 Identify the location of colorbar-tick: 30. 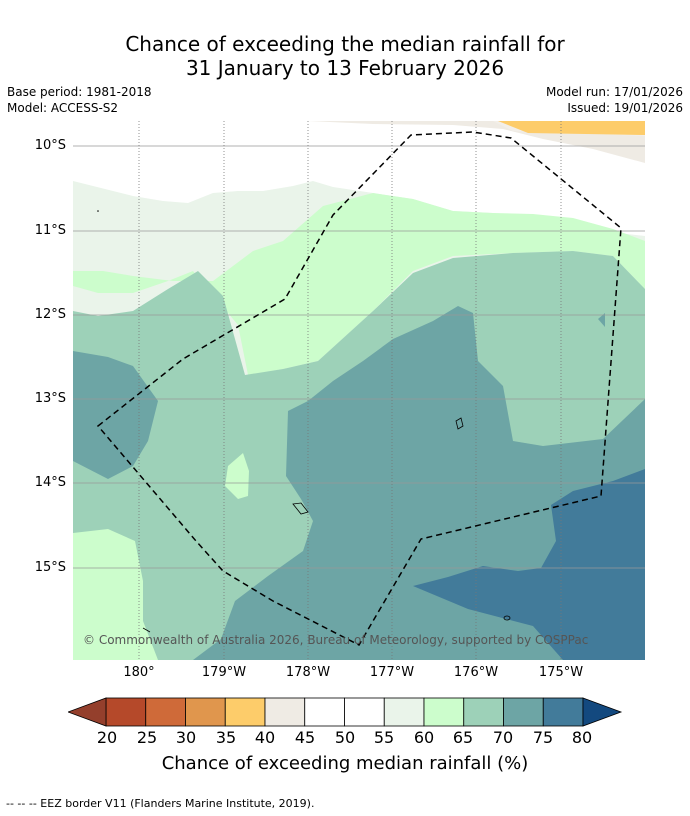
(186, 737).